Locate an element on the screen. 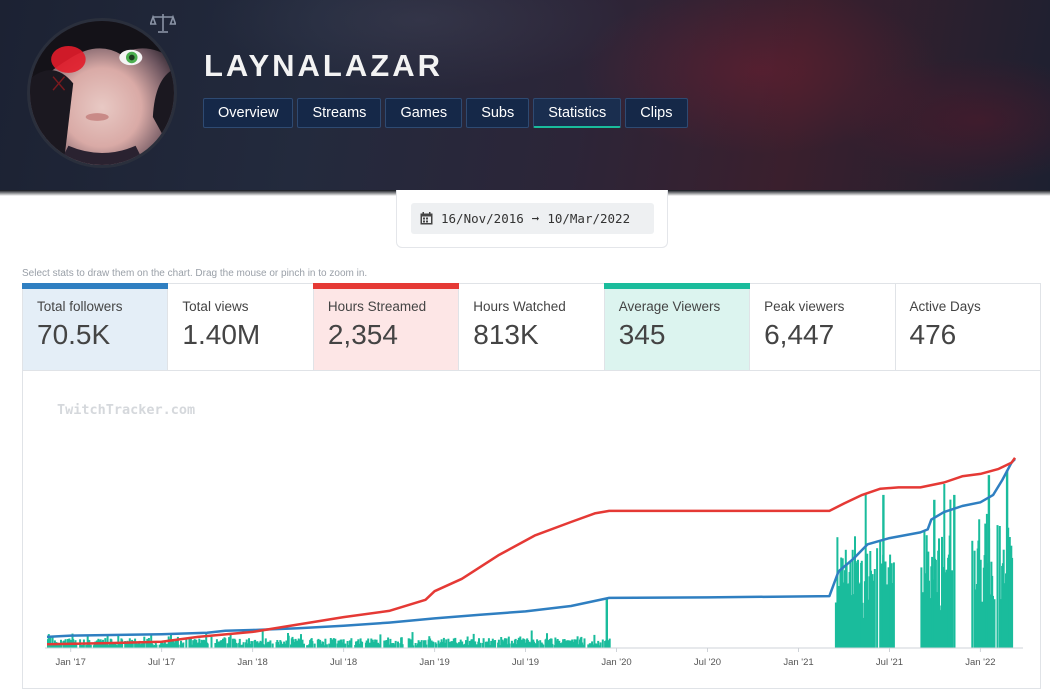 This screenshot has height=700, width=1050. tab-overview: Overview is located at coordinates (248, 113).